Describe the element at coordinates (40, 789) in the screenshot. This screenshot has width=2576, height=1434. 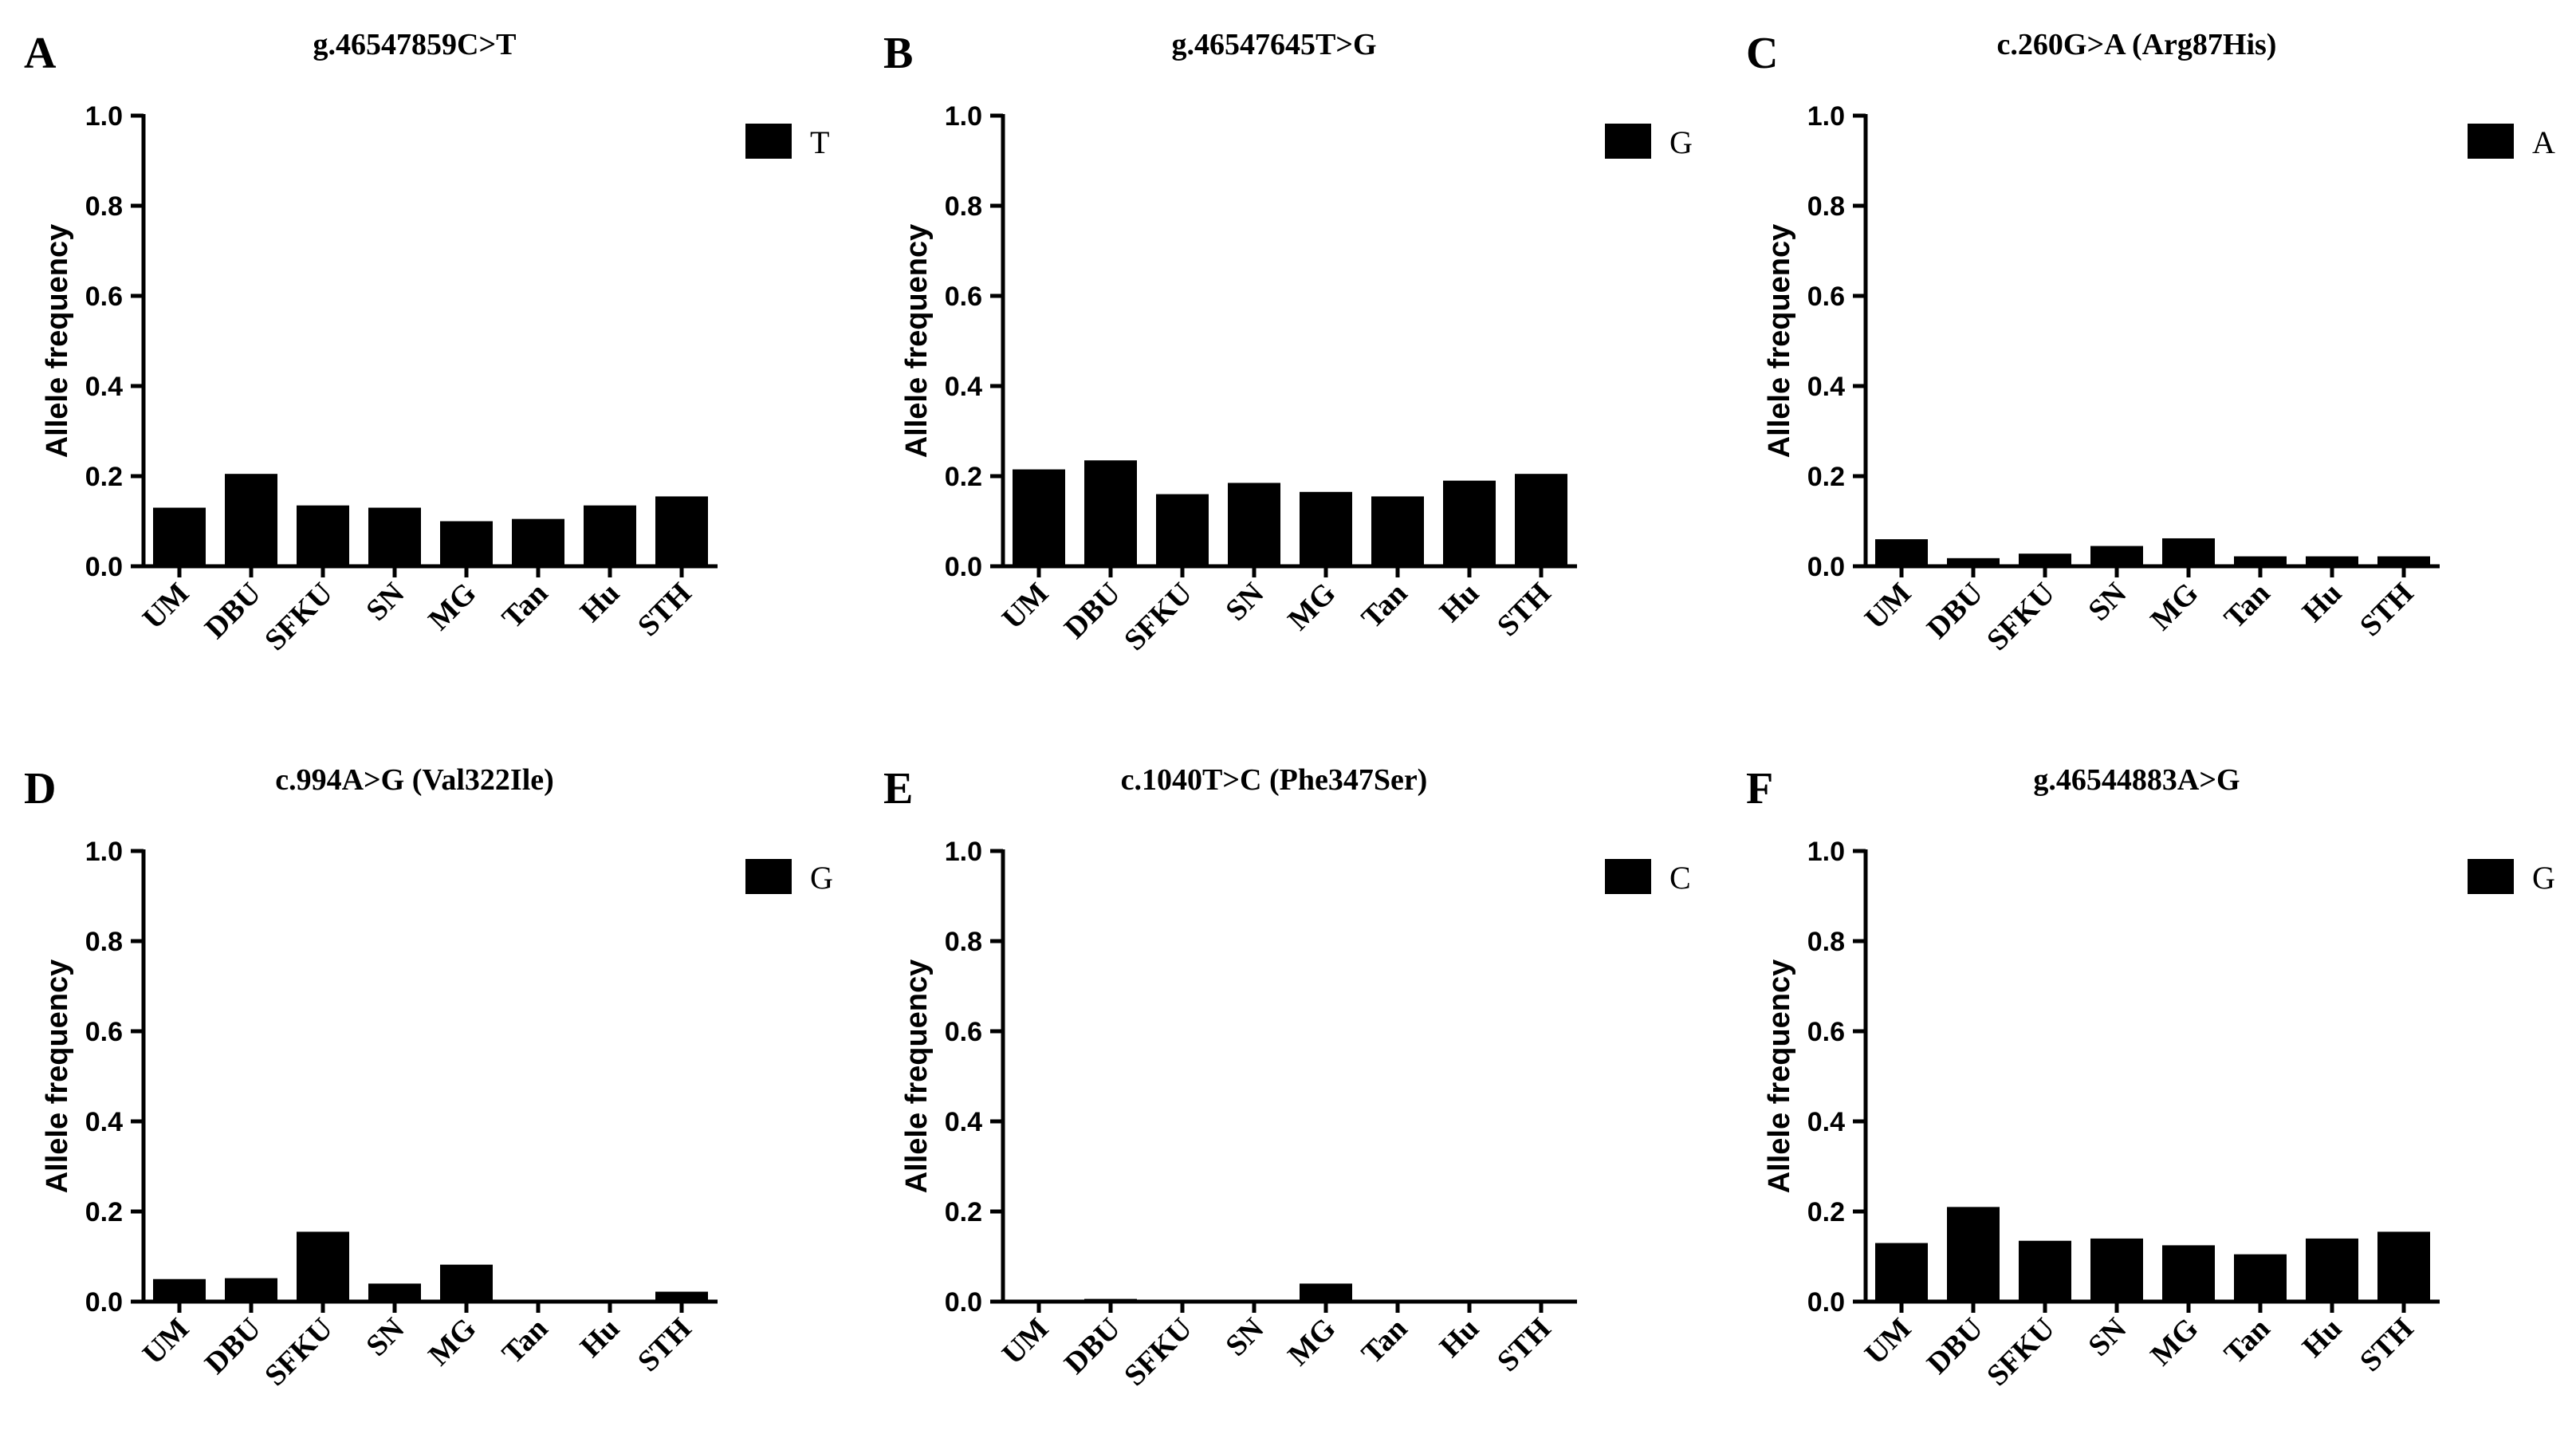
I see `panel-letter: D` at that location.